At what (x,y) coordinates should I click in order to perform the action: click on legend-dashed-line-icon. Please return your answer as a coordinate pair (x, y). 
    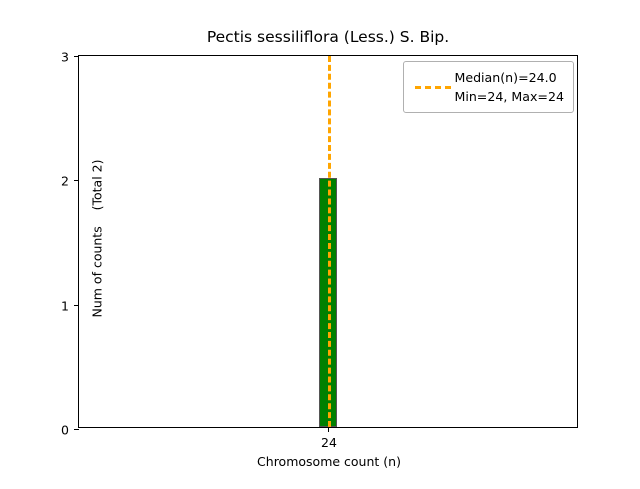
    Looking at the image, I should click on (433, 87).